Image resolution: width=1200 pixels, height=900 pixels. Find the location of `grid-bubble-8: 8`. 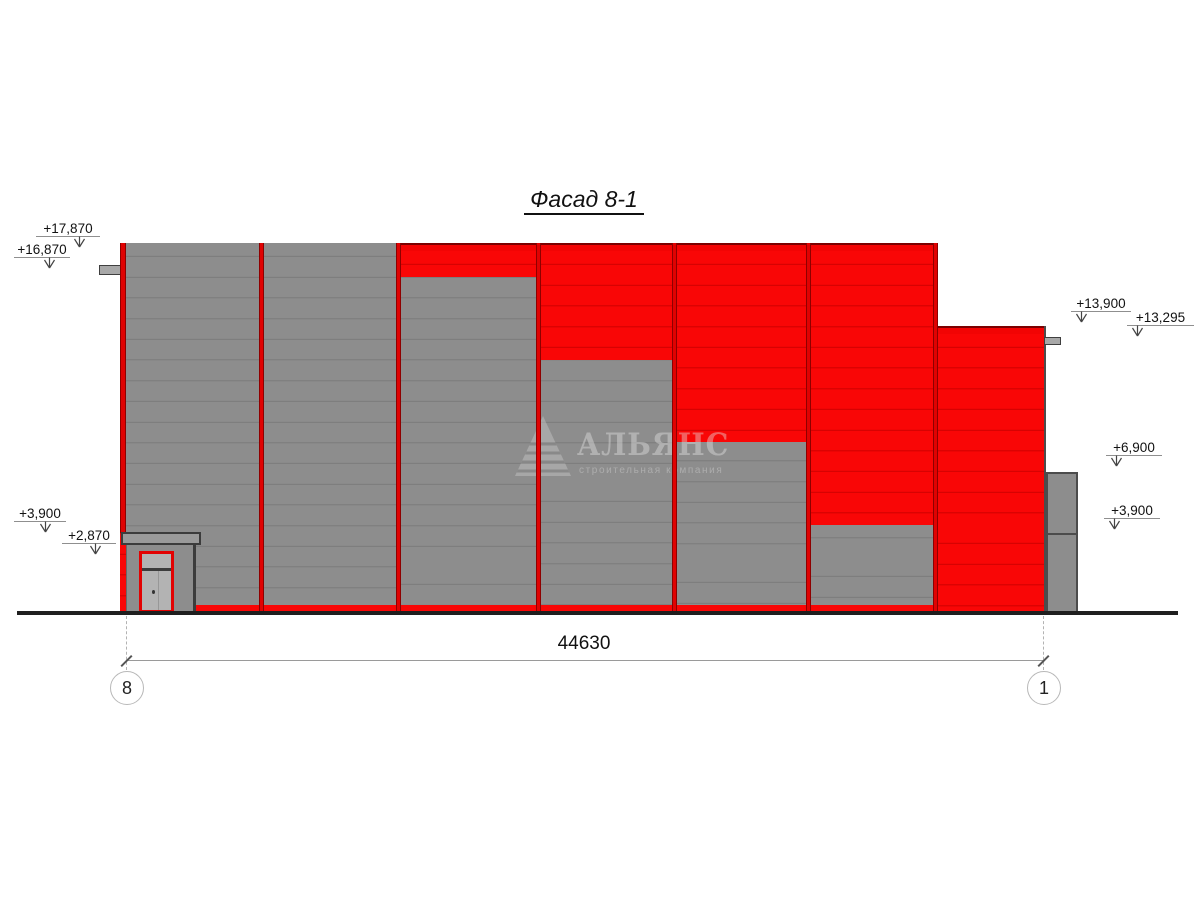

grid-bubble-8: 8 is located at coordinates (127, 688).